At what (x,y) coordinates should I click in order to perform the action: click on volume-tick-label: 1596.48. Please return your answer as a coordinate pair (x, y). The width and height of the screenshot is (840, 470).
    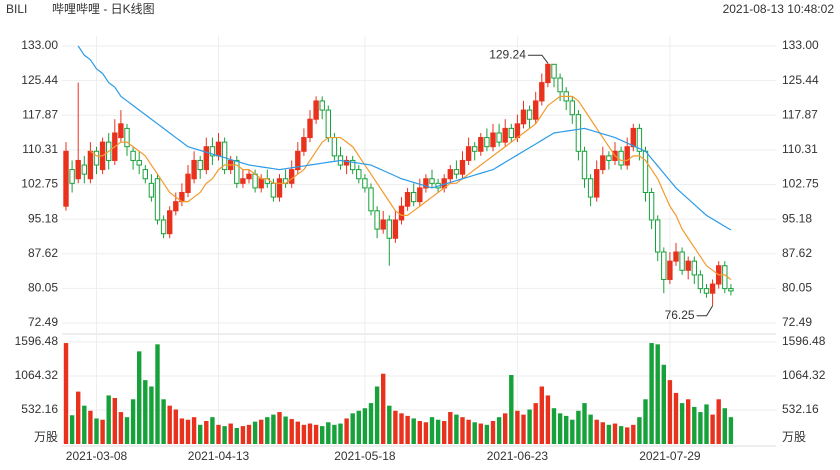
    Looking at the image, I should click on (37, 341).